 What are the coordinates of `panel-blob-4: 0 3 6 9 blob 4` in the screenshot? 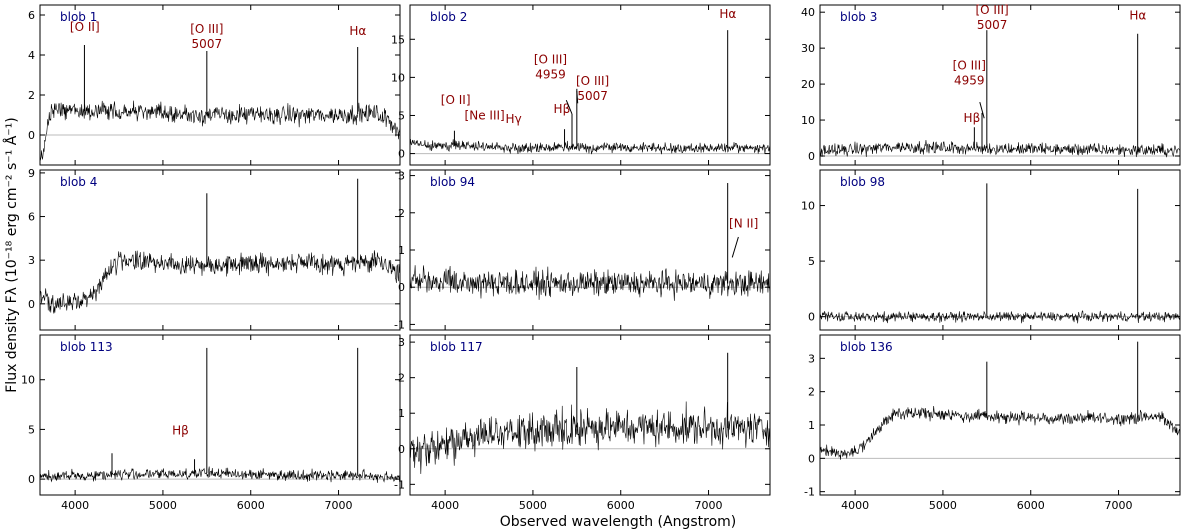 It's located at (214, 249).